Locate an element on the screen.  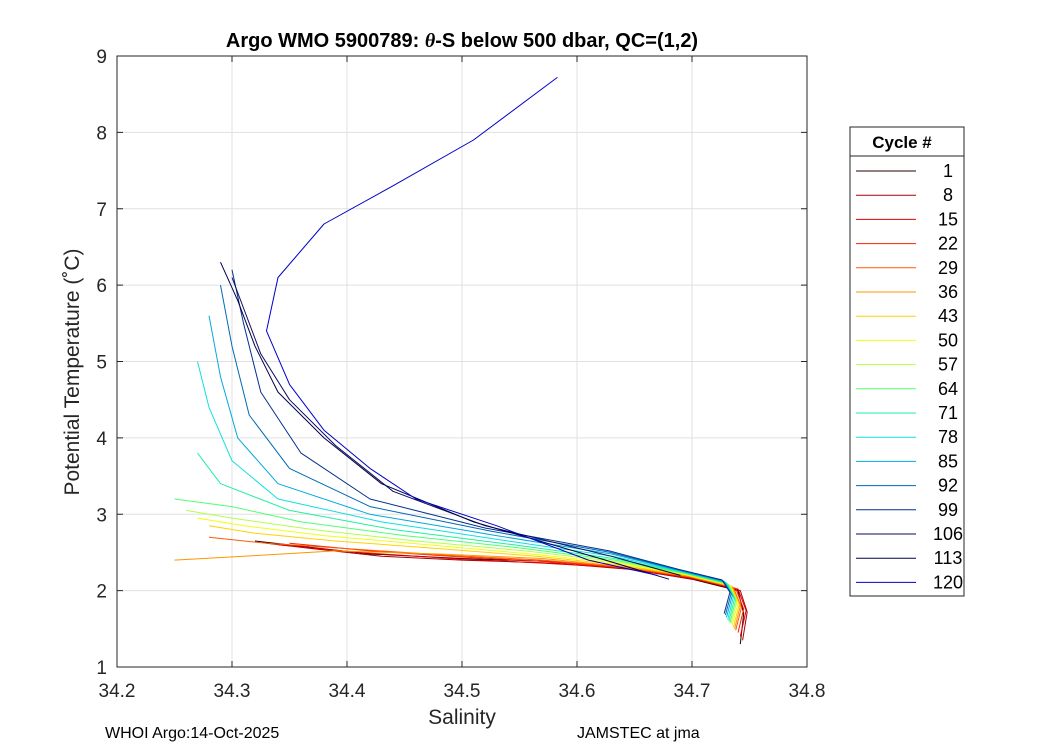
y-tick-label: 2 is located at coordinates (101, 592).